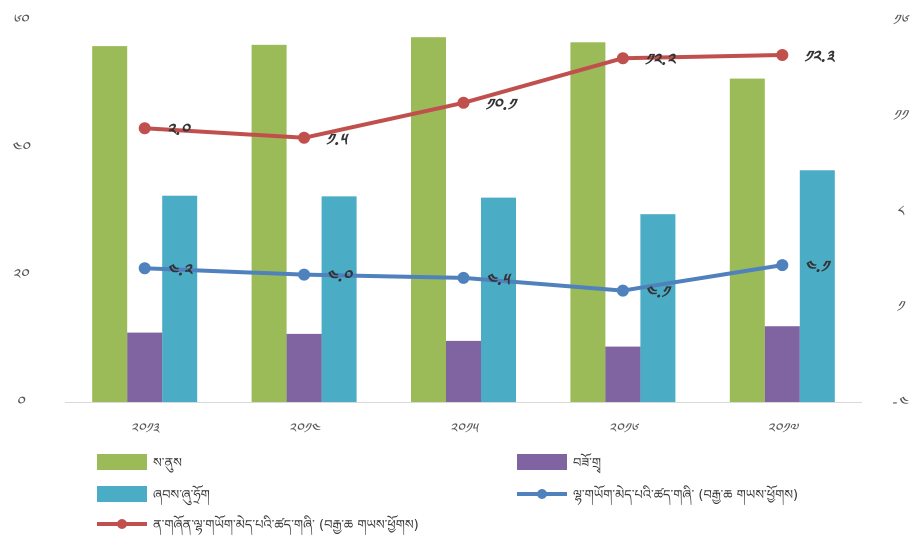 This screenshot has height=548, width=921. I want to click on right-tick-label: ༡༡, so click(901, 116).